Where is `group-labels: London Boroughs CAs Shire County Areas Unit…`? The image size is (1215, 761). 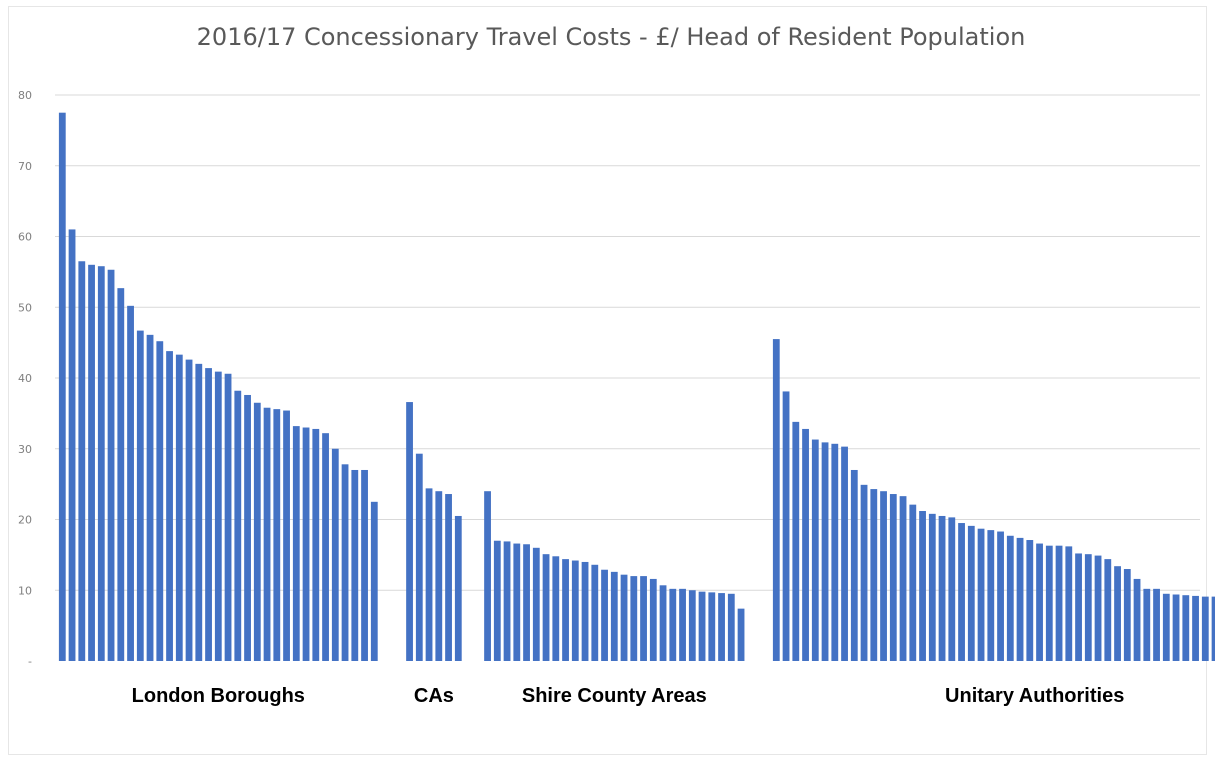
group-labels: London Boroughs CAs Shire County Areas Unit… is located at coordinates (628, 696).